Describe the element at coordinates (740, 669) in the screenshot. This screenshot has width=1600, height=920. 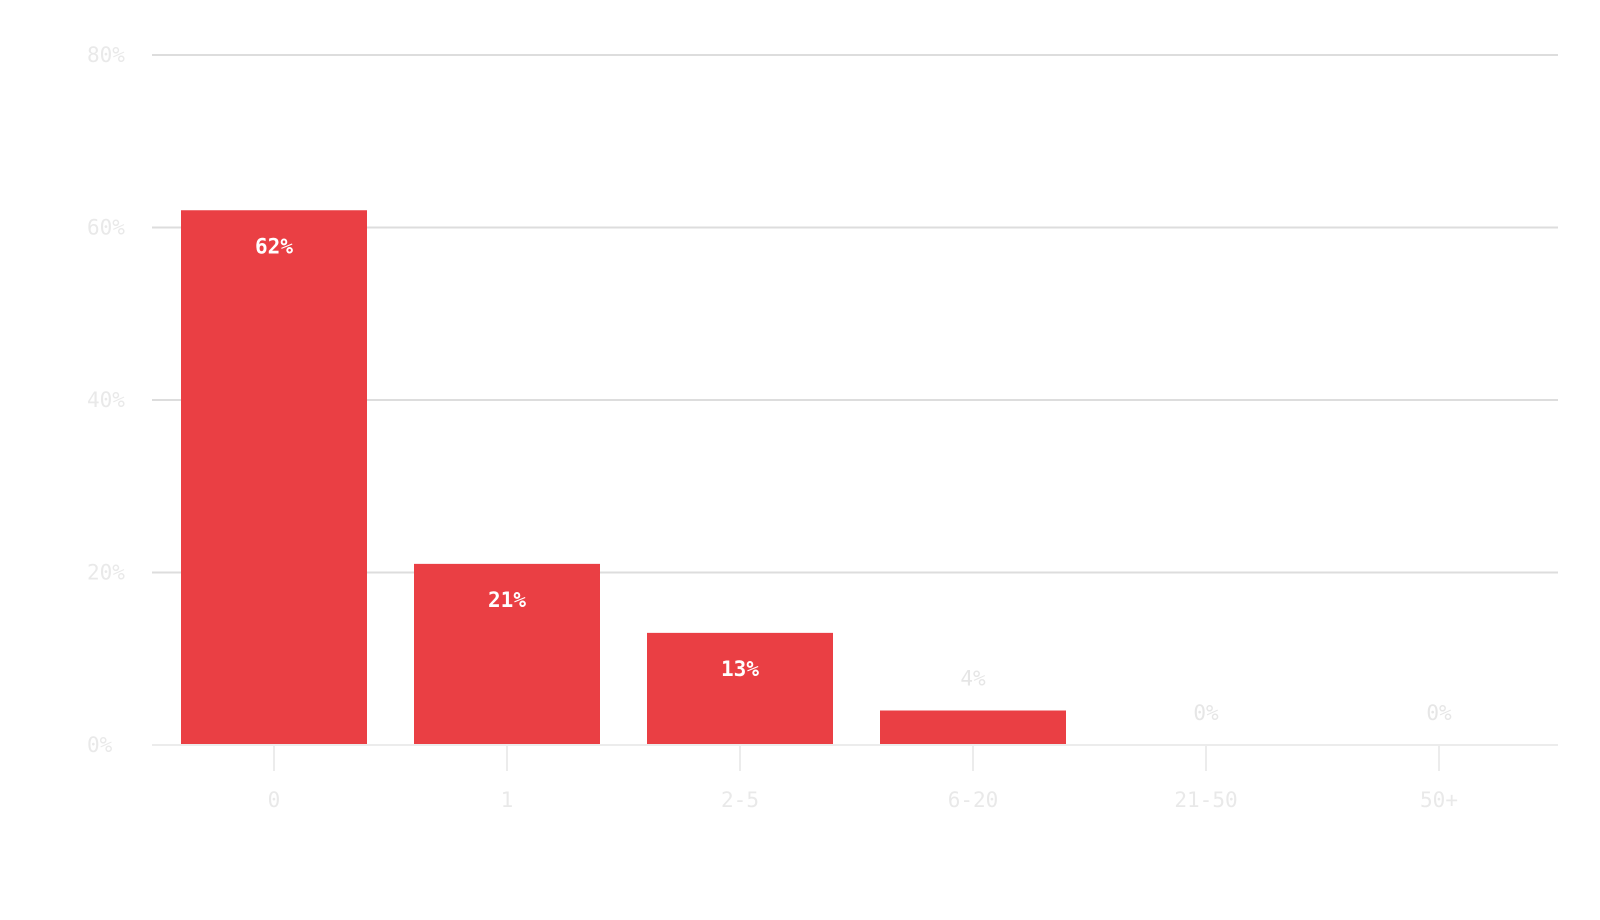
I see `data-label: 13%` at that location.